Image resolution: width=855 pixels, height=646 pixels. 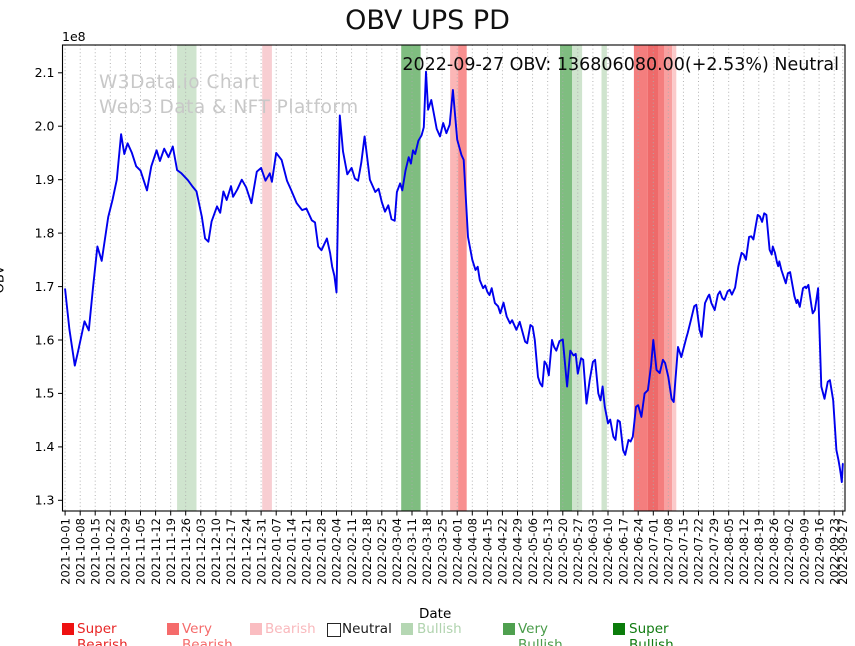 I want to click on y-axis-offset-label: 1e8, so click(x=74, y=36).